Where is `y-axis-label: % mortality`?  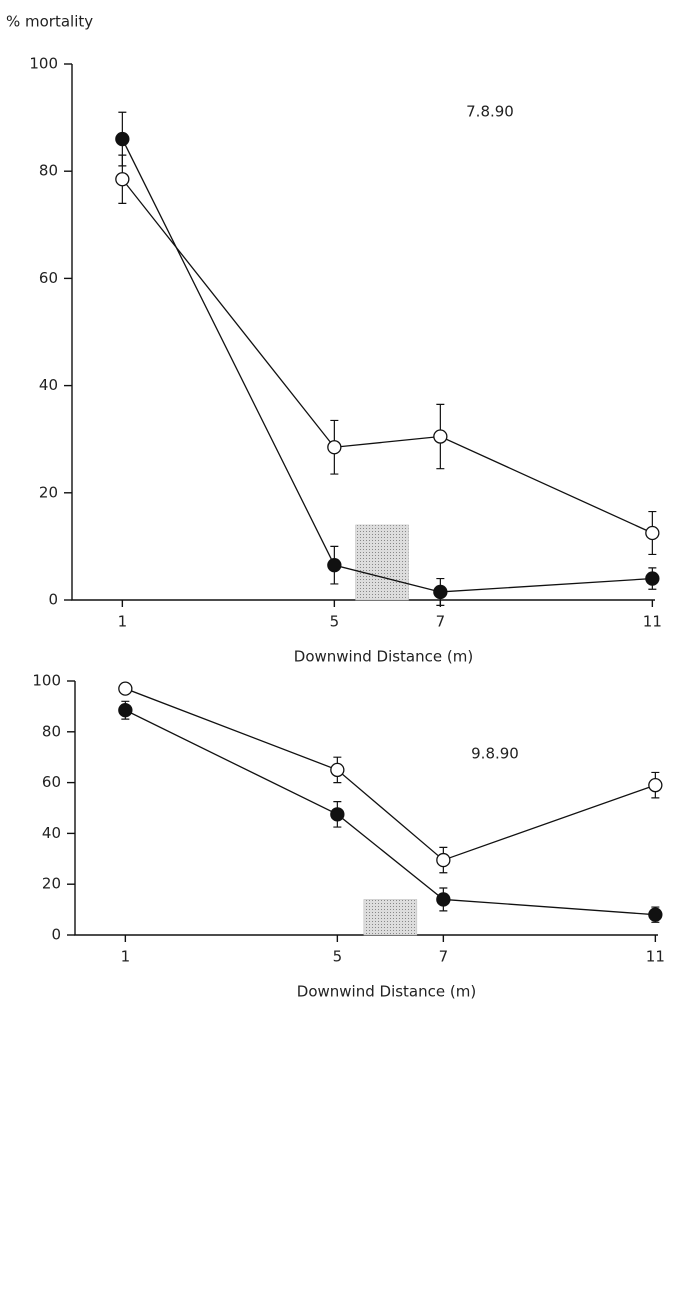
y-axis-label: % mortality is located at coordinates (49, 22).